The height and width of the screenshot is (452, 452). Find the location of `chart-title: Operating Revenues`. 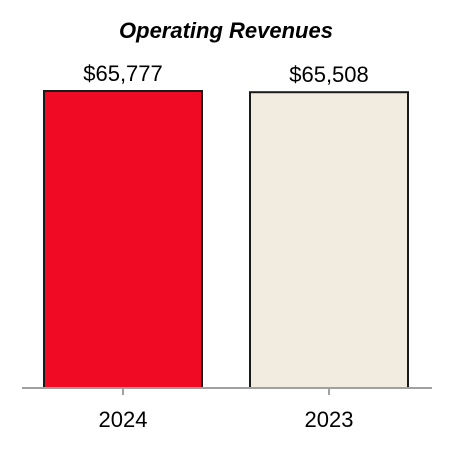

chart-title: Operating Revenues is located at coordinates (226, 30).